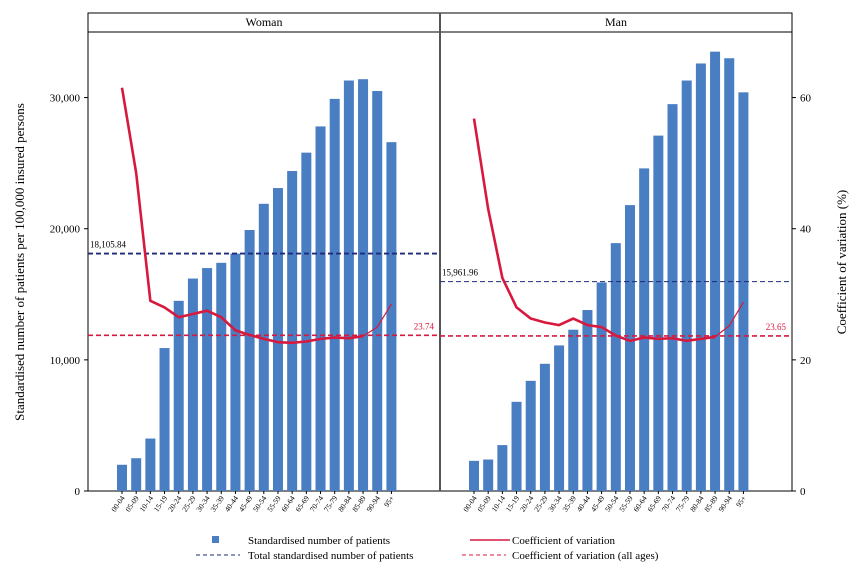 This screenshot has width=864, height=576. What do you see at coordinates (424, 326) in the screenshot?
I see `cv-all-ages-label: 23.74` at bounding box center [424, 326].